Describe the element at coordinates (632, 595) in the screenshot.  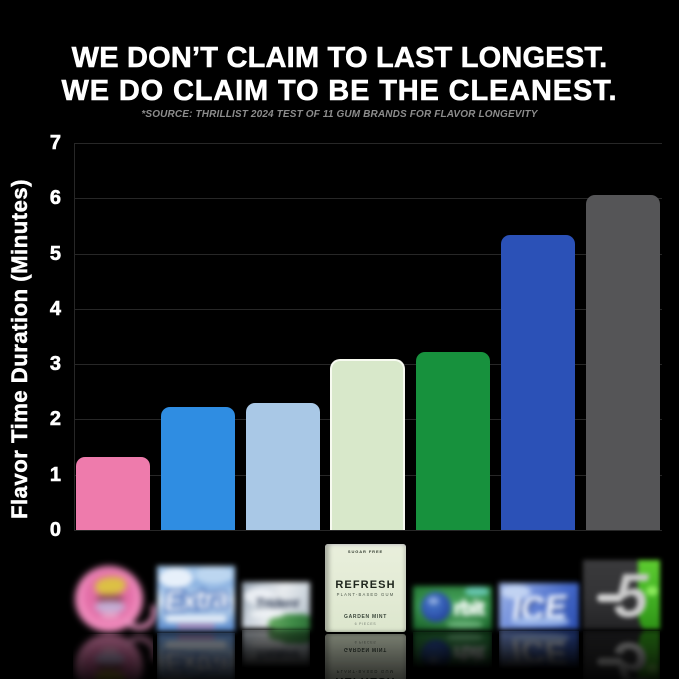
I see `svg-text: 5` at that location.